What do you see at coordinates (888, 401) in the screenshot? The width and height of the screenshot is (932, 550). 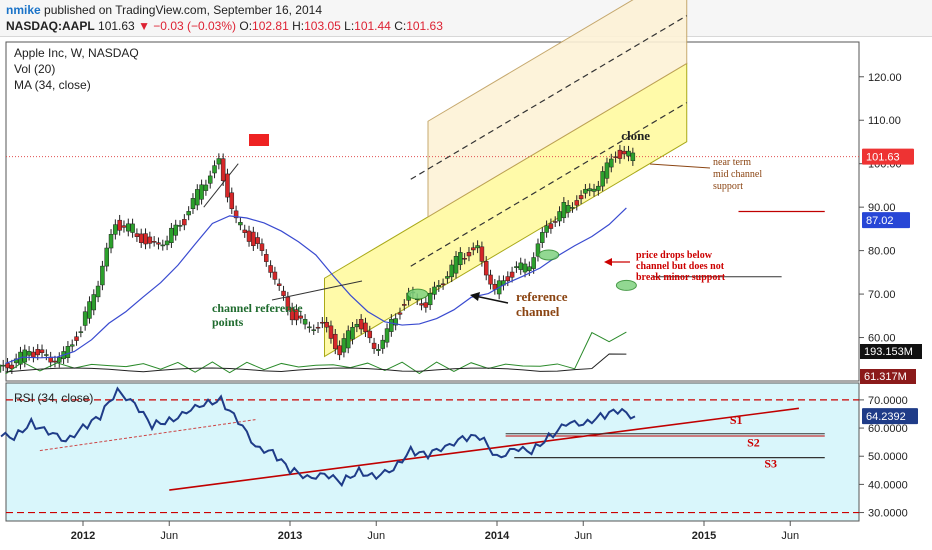 I see `rsi-tick-label: 70.0000` at bounding box center [888, 401].